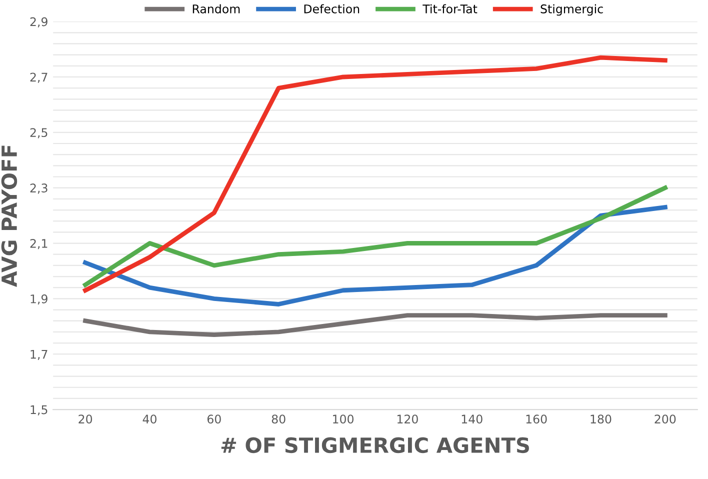 This screenshot has height=479, width=708. What do you see at coordinates (332, 9) in the screenshot?
I see `legend-label: Defection` at bounding box center [332, 9].